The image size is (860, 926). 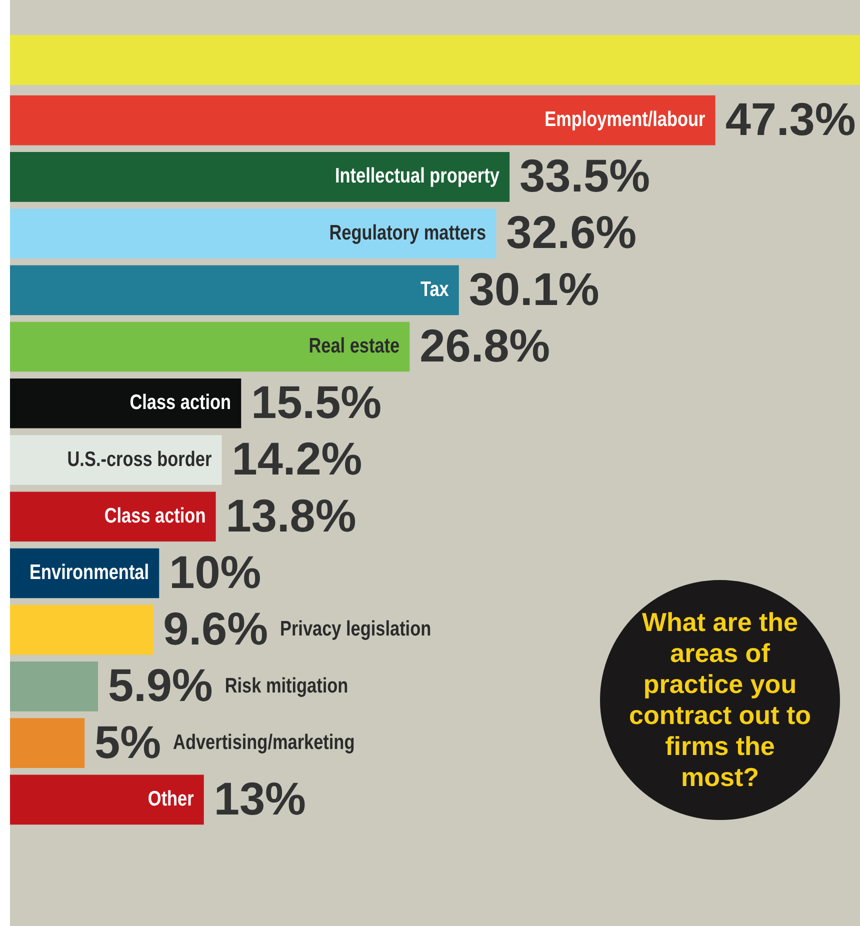 What do you see at coordinates (160, 685) in the screenshot?
I see `data-label: 5.9%` at bounding box center [160, 685].